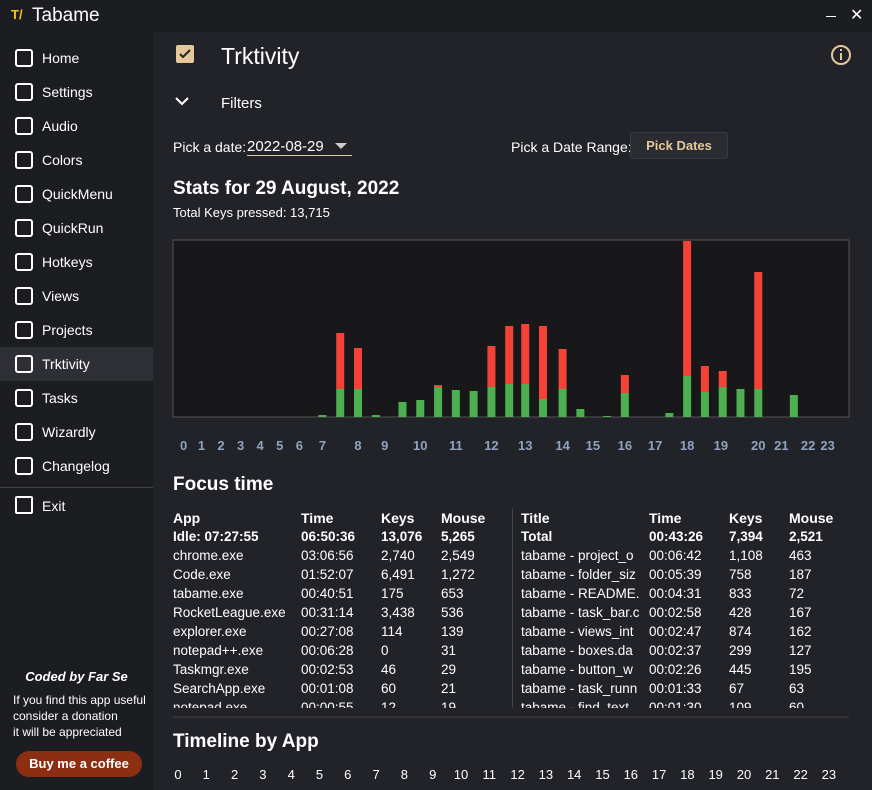 The image size is (872, 790). Describe the element at coordinates (384, 445) in the screenshot. I see `x-tick-label: 9` at that location.